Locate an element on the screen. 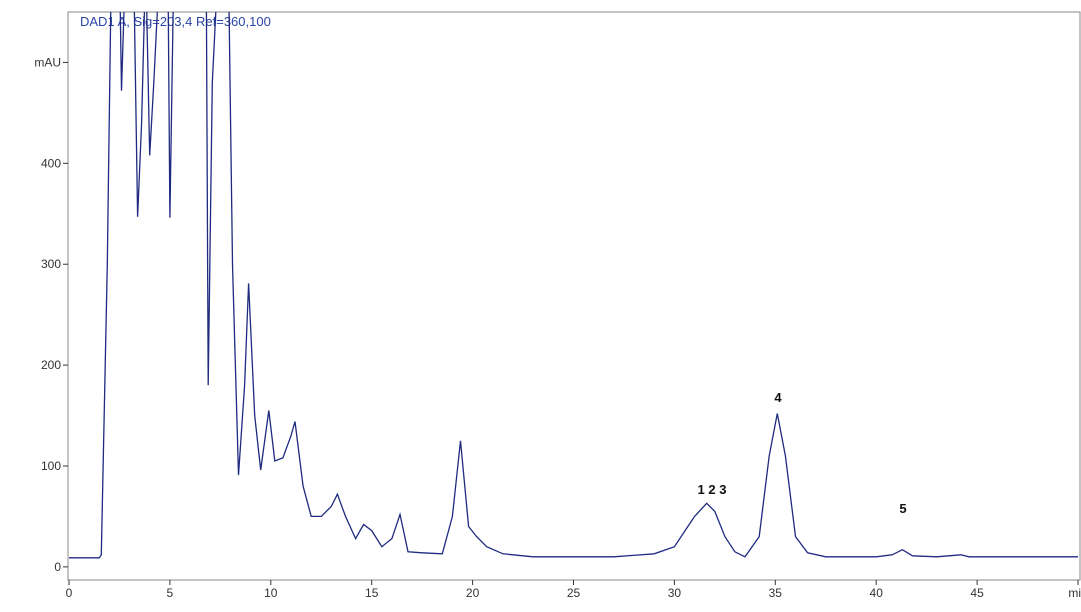  x-tick-label: 20 is located at coordinates (473, 593).